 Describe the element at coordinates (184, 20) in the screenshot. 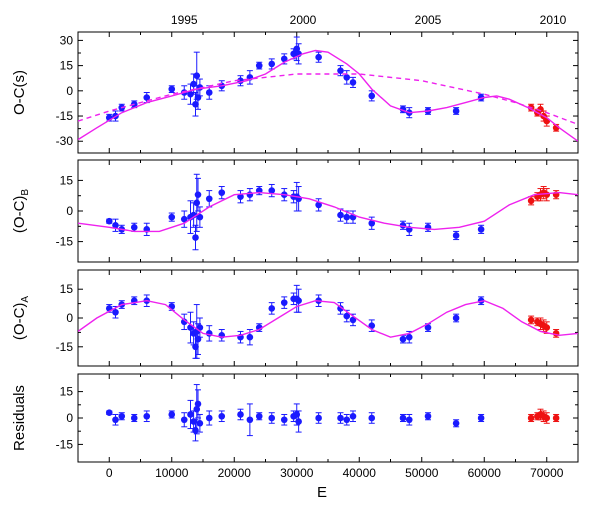

I see `year-tick-label: 1995` at that location.